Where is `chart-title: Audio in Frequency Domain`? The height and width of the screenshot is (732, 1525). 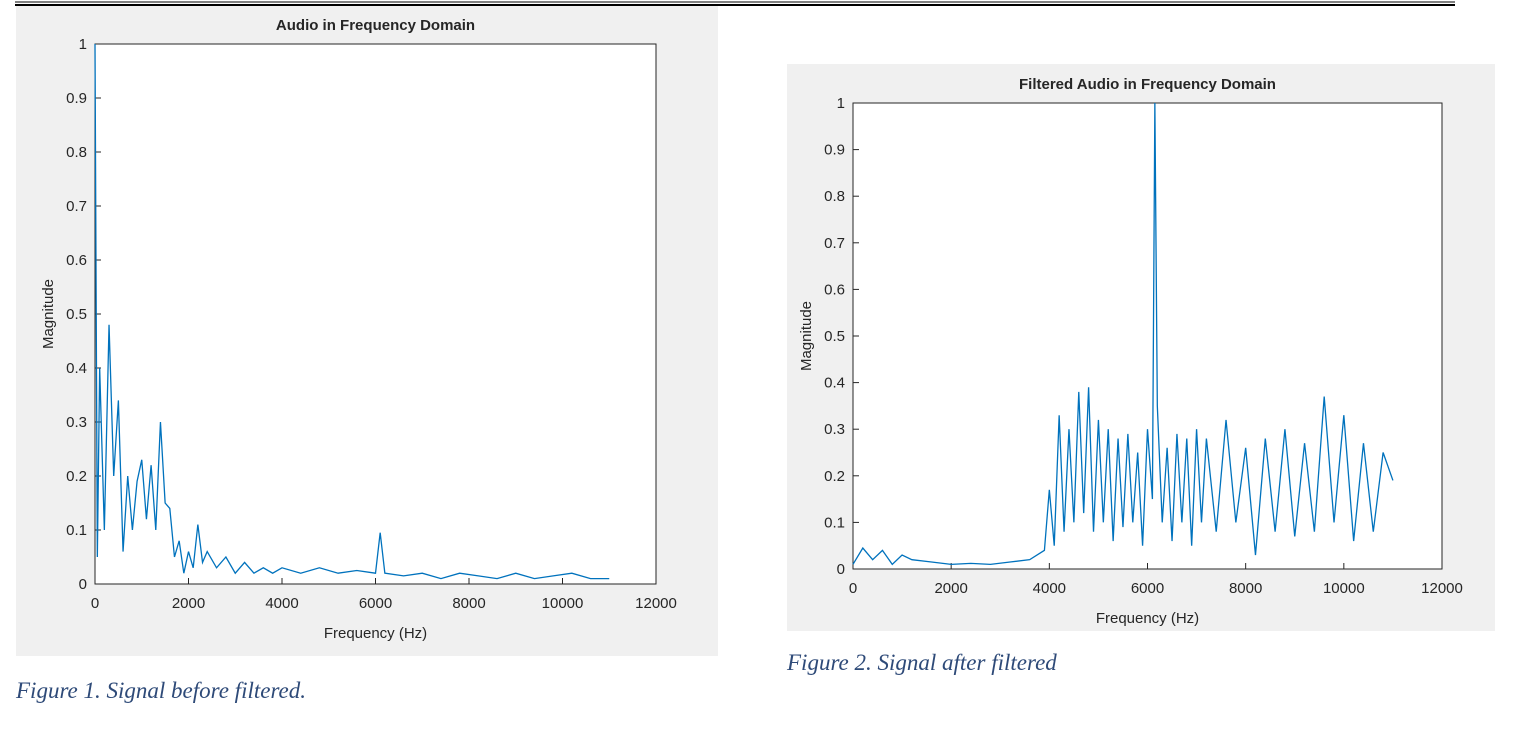
chart-title: Audio in Frequency Domain is located at coordinates (375, 25).